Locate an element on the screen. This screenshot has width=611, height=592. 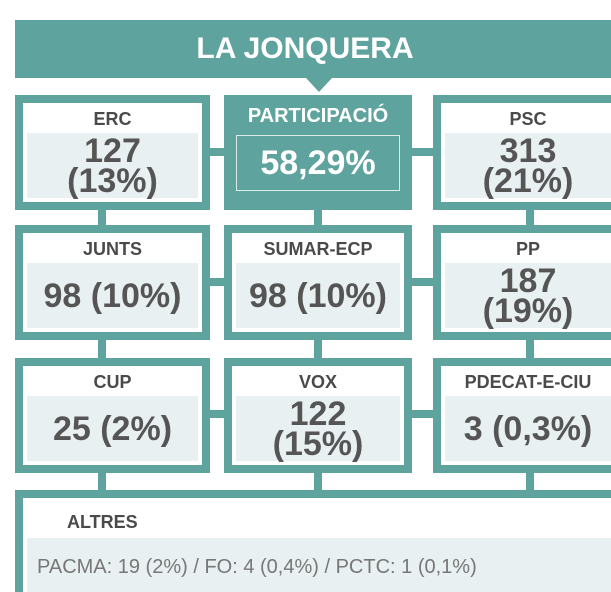
party-box: PSC 313 (21%) is located at coordinates (522, 152).